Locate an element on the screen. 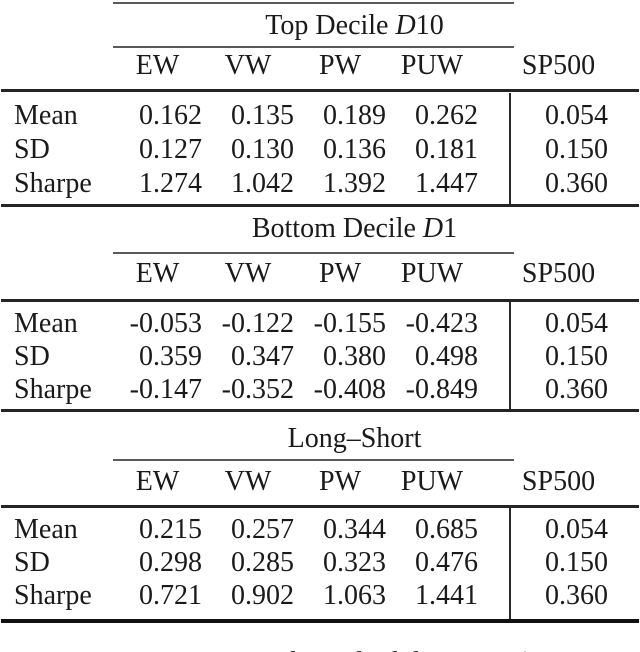 This screenshot has width=640, height=652. cell-value: -0.122 is located at coordinates (257, 323).